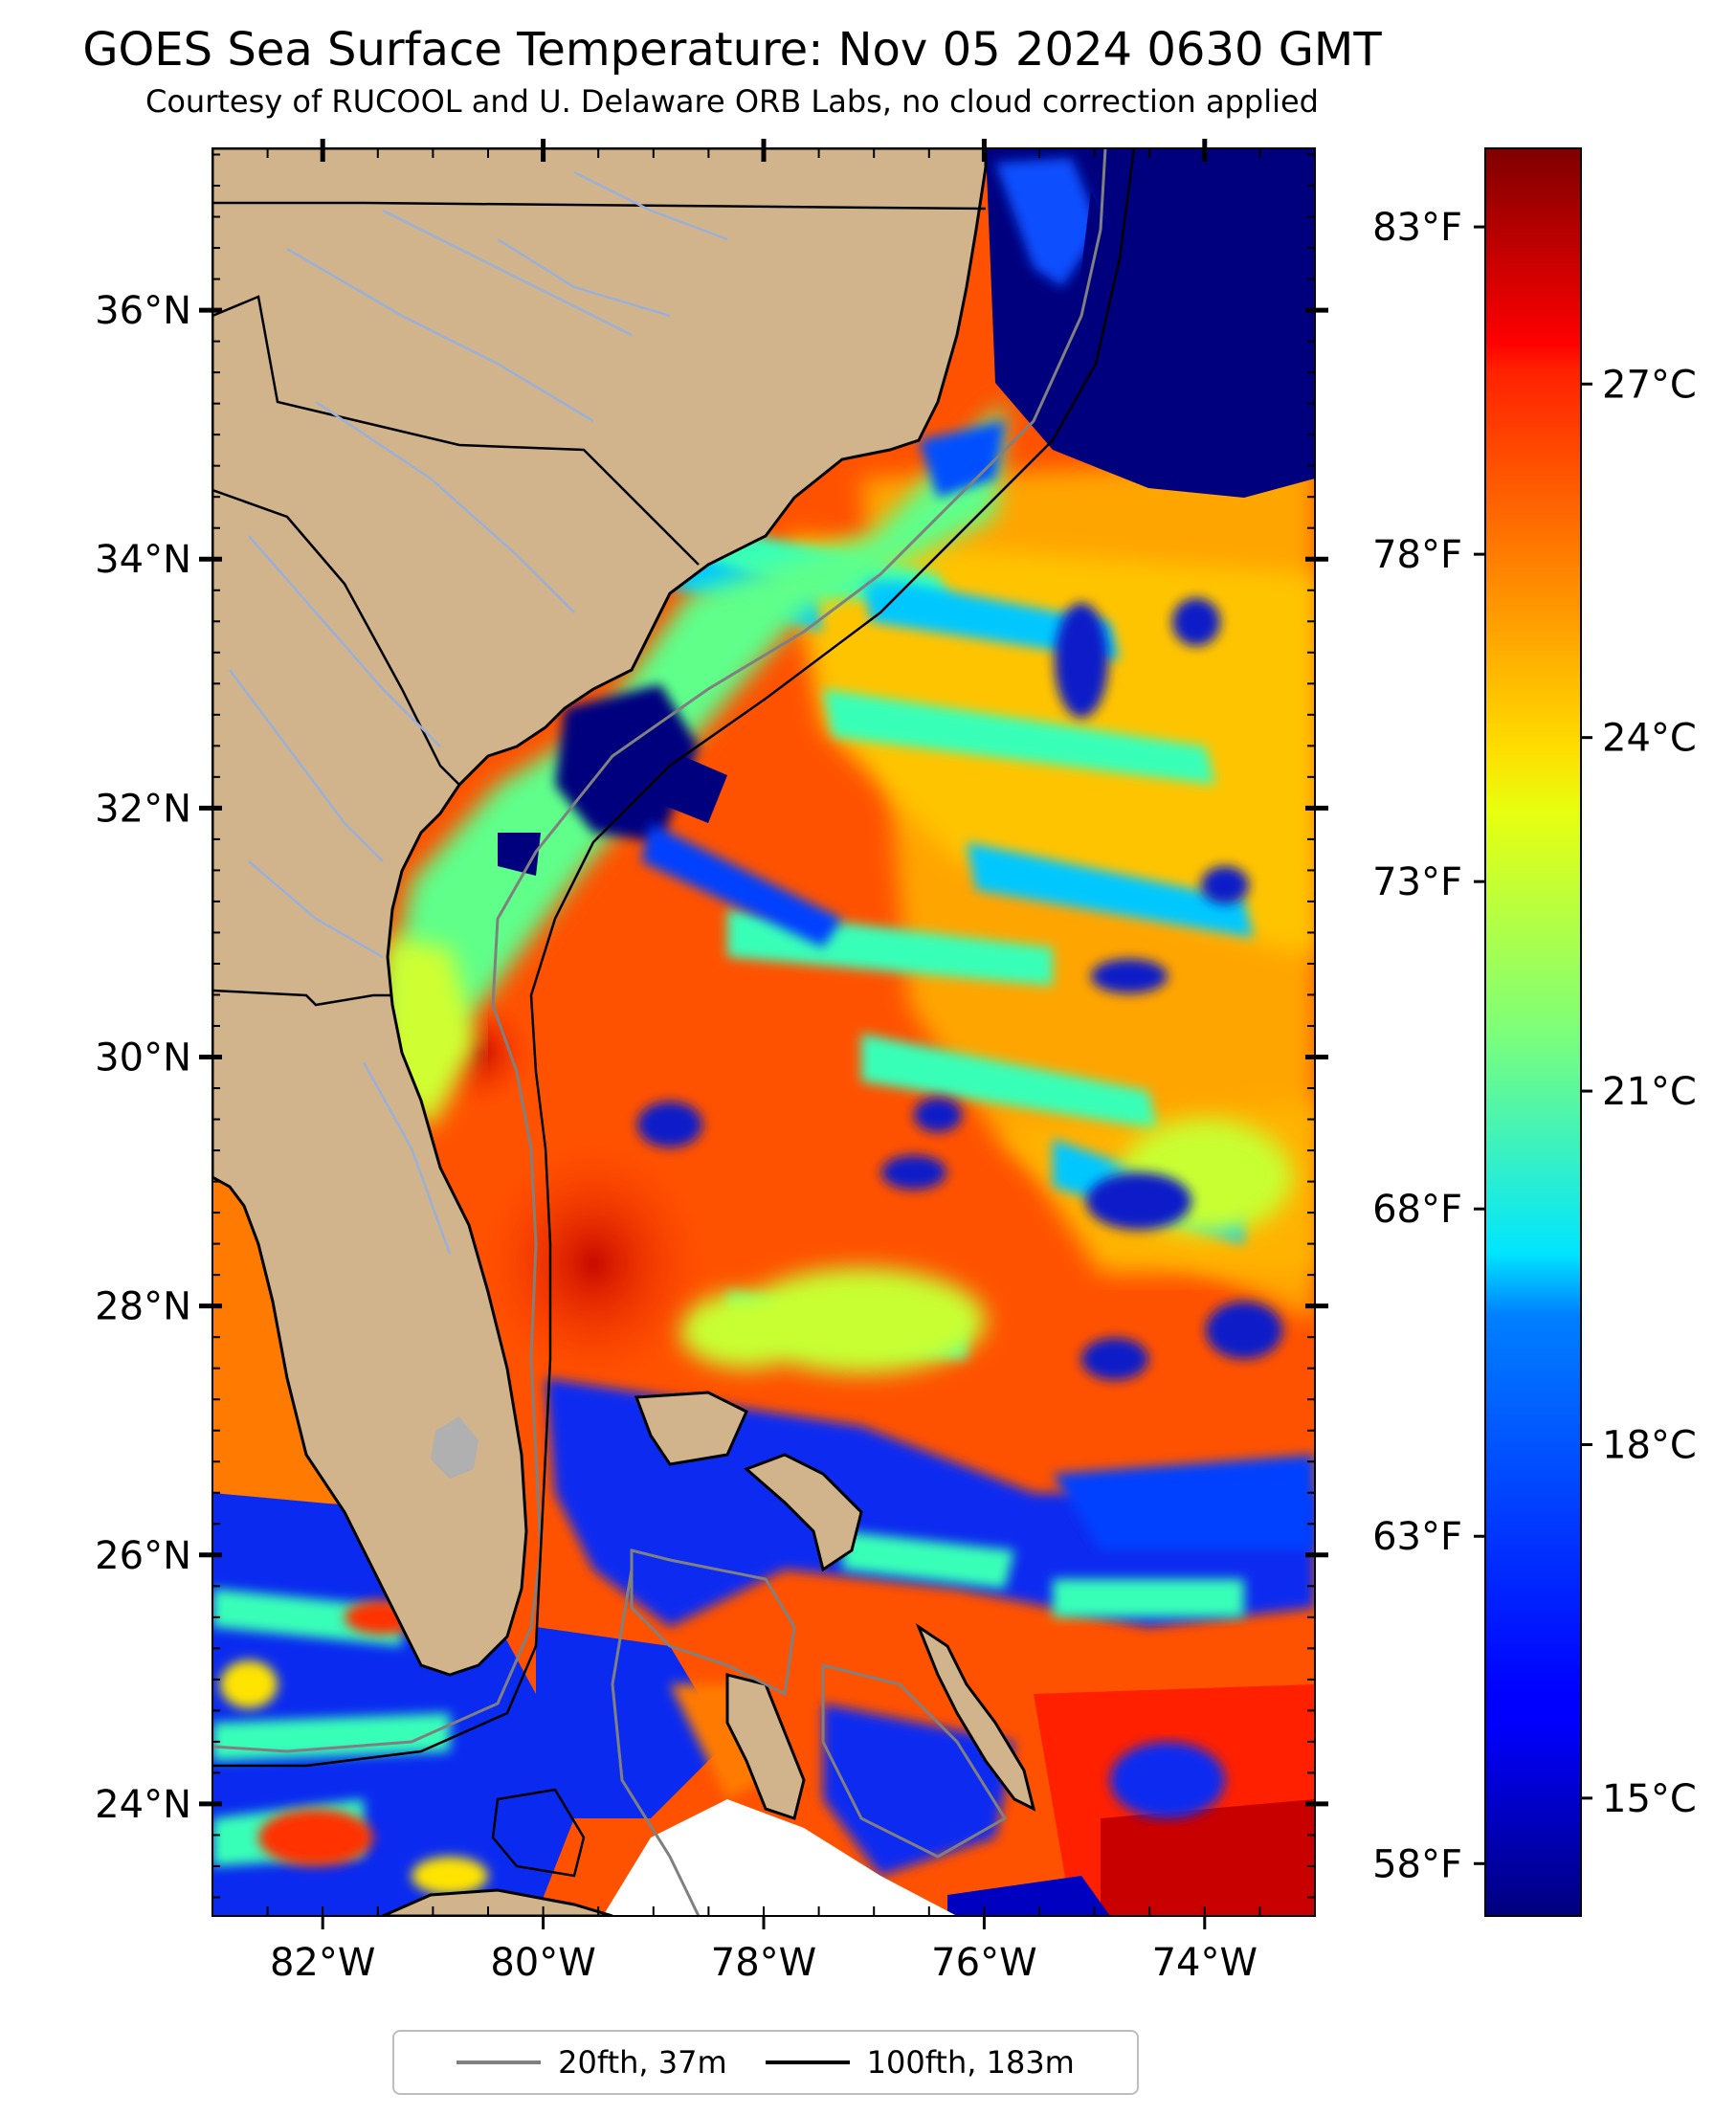  Describe the element at coordinates (143, 560) in the screenshot. I see `lat-tick-label: 34°N` at that location.